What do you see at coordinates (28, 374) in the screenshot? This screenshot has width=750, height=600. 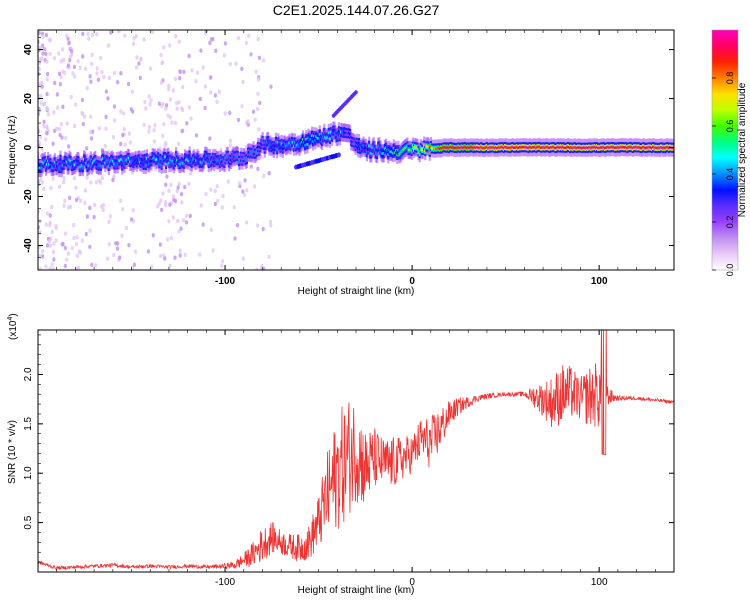 I see `snr-y-tick-label: 2.0` at bounding box center [28, 374].